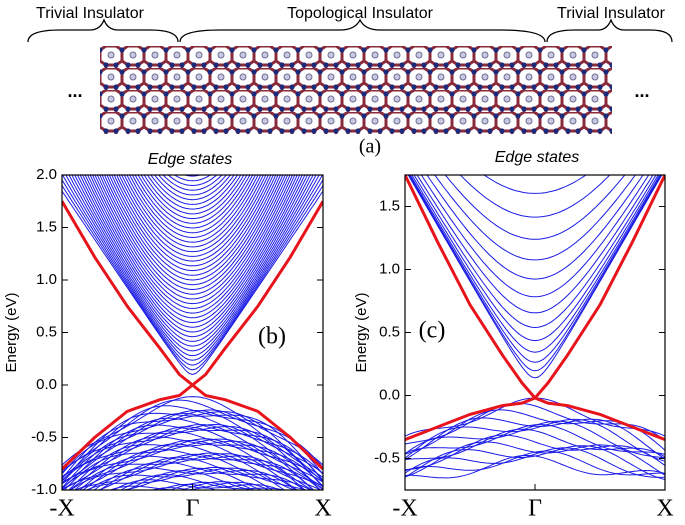 The width and height of the screenshot is (685, 525). Describe the element at coordinates (432, 331) in the screenshot. I see `panel-label: (c)` at that location.